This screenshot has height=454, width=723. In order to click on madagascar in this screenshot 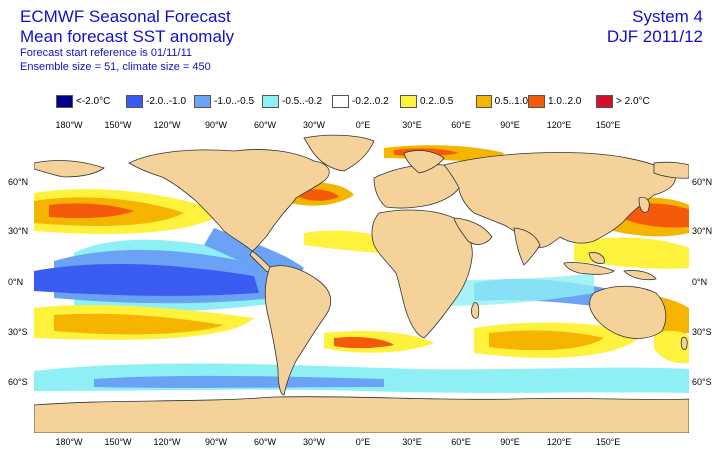, I will do `click(475, 310)`.